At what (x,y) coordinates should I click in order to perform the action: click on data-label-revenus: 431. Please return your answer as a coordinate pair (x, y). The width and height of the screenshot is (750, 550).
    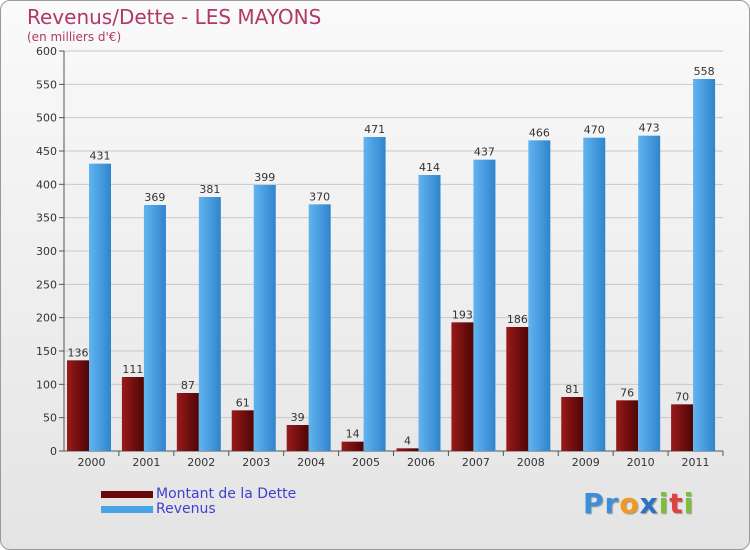
    Looking at the image, I should click on (100, 156).